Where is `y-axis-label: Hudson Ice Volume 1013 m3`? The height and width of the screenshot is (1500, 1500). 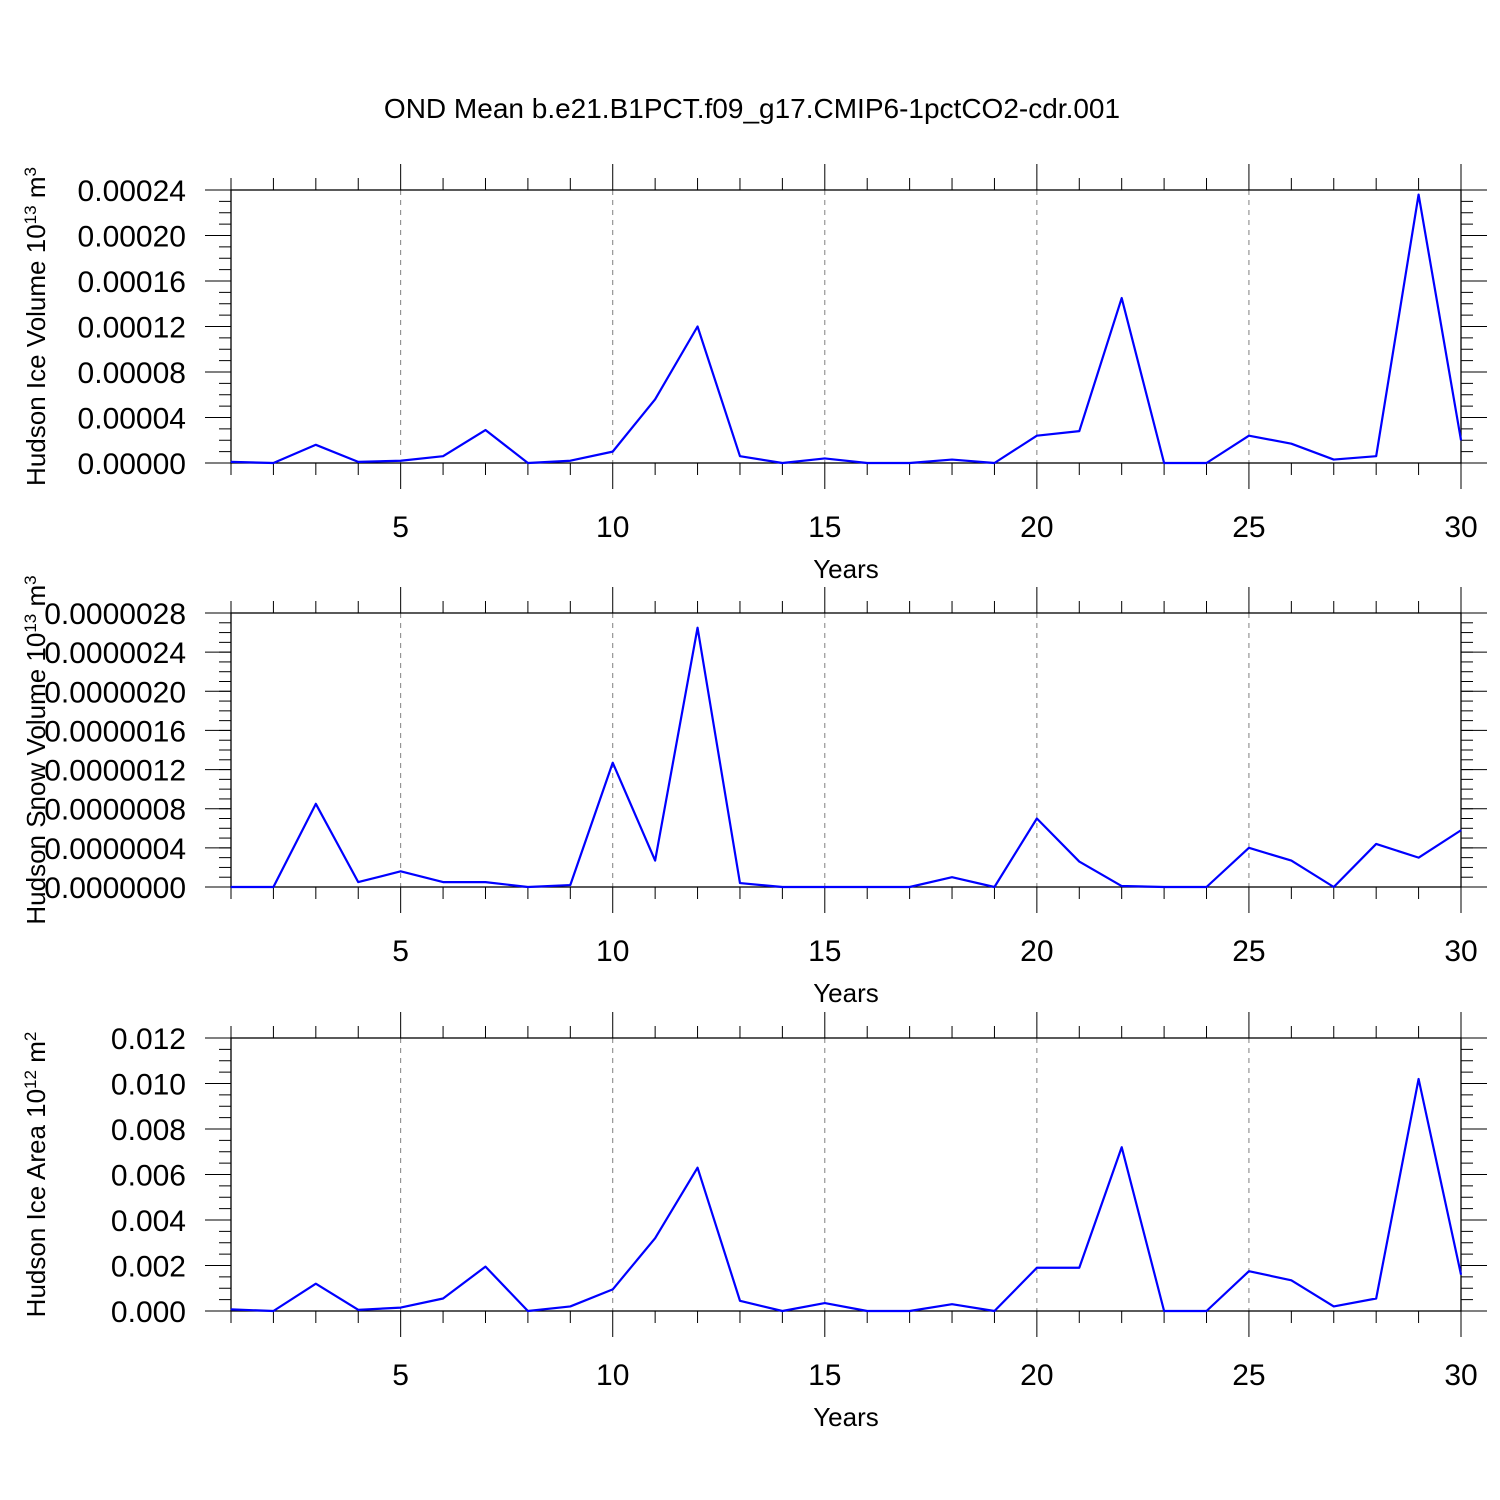
y-axis-label: Hudson Ice Volume 1013 m3 is located at coordinates (36, 326).